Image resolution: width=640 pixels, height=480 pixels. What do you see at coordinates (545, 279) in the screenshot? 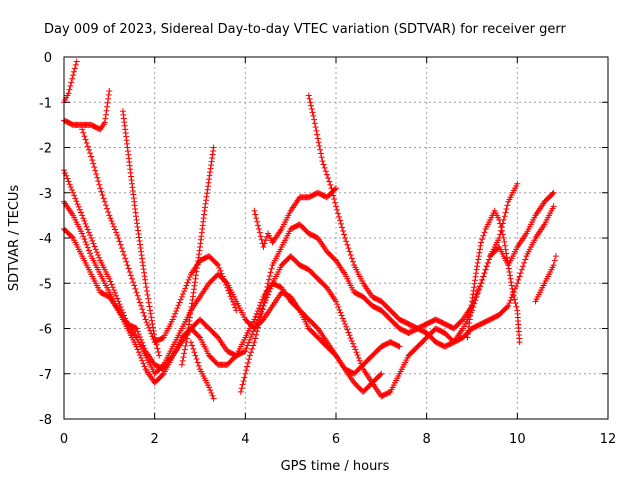
I see `series-sat-n` at bounding box center [545, 279].